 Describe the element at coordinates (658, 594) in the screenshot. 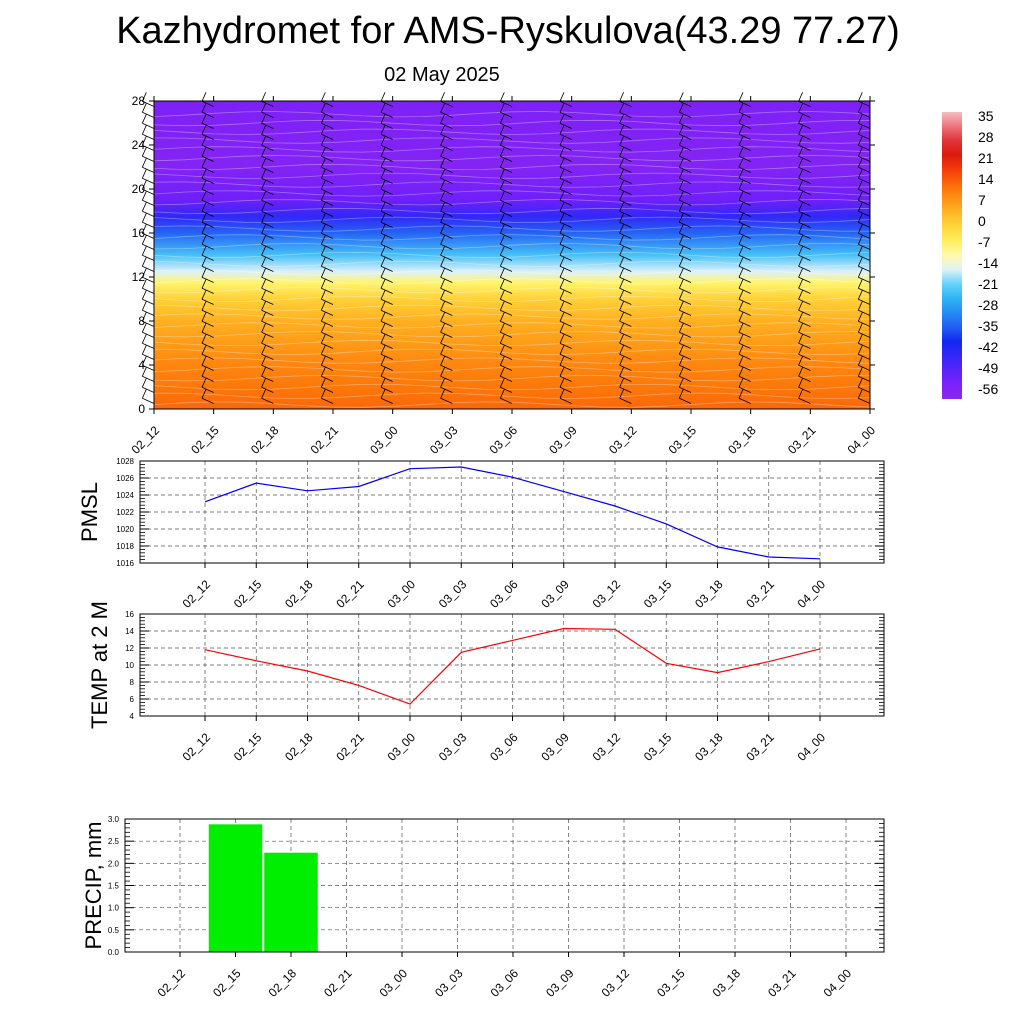

I see `x-tick-label: 03_15` at that location.